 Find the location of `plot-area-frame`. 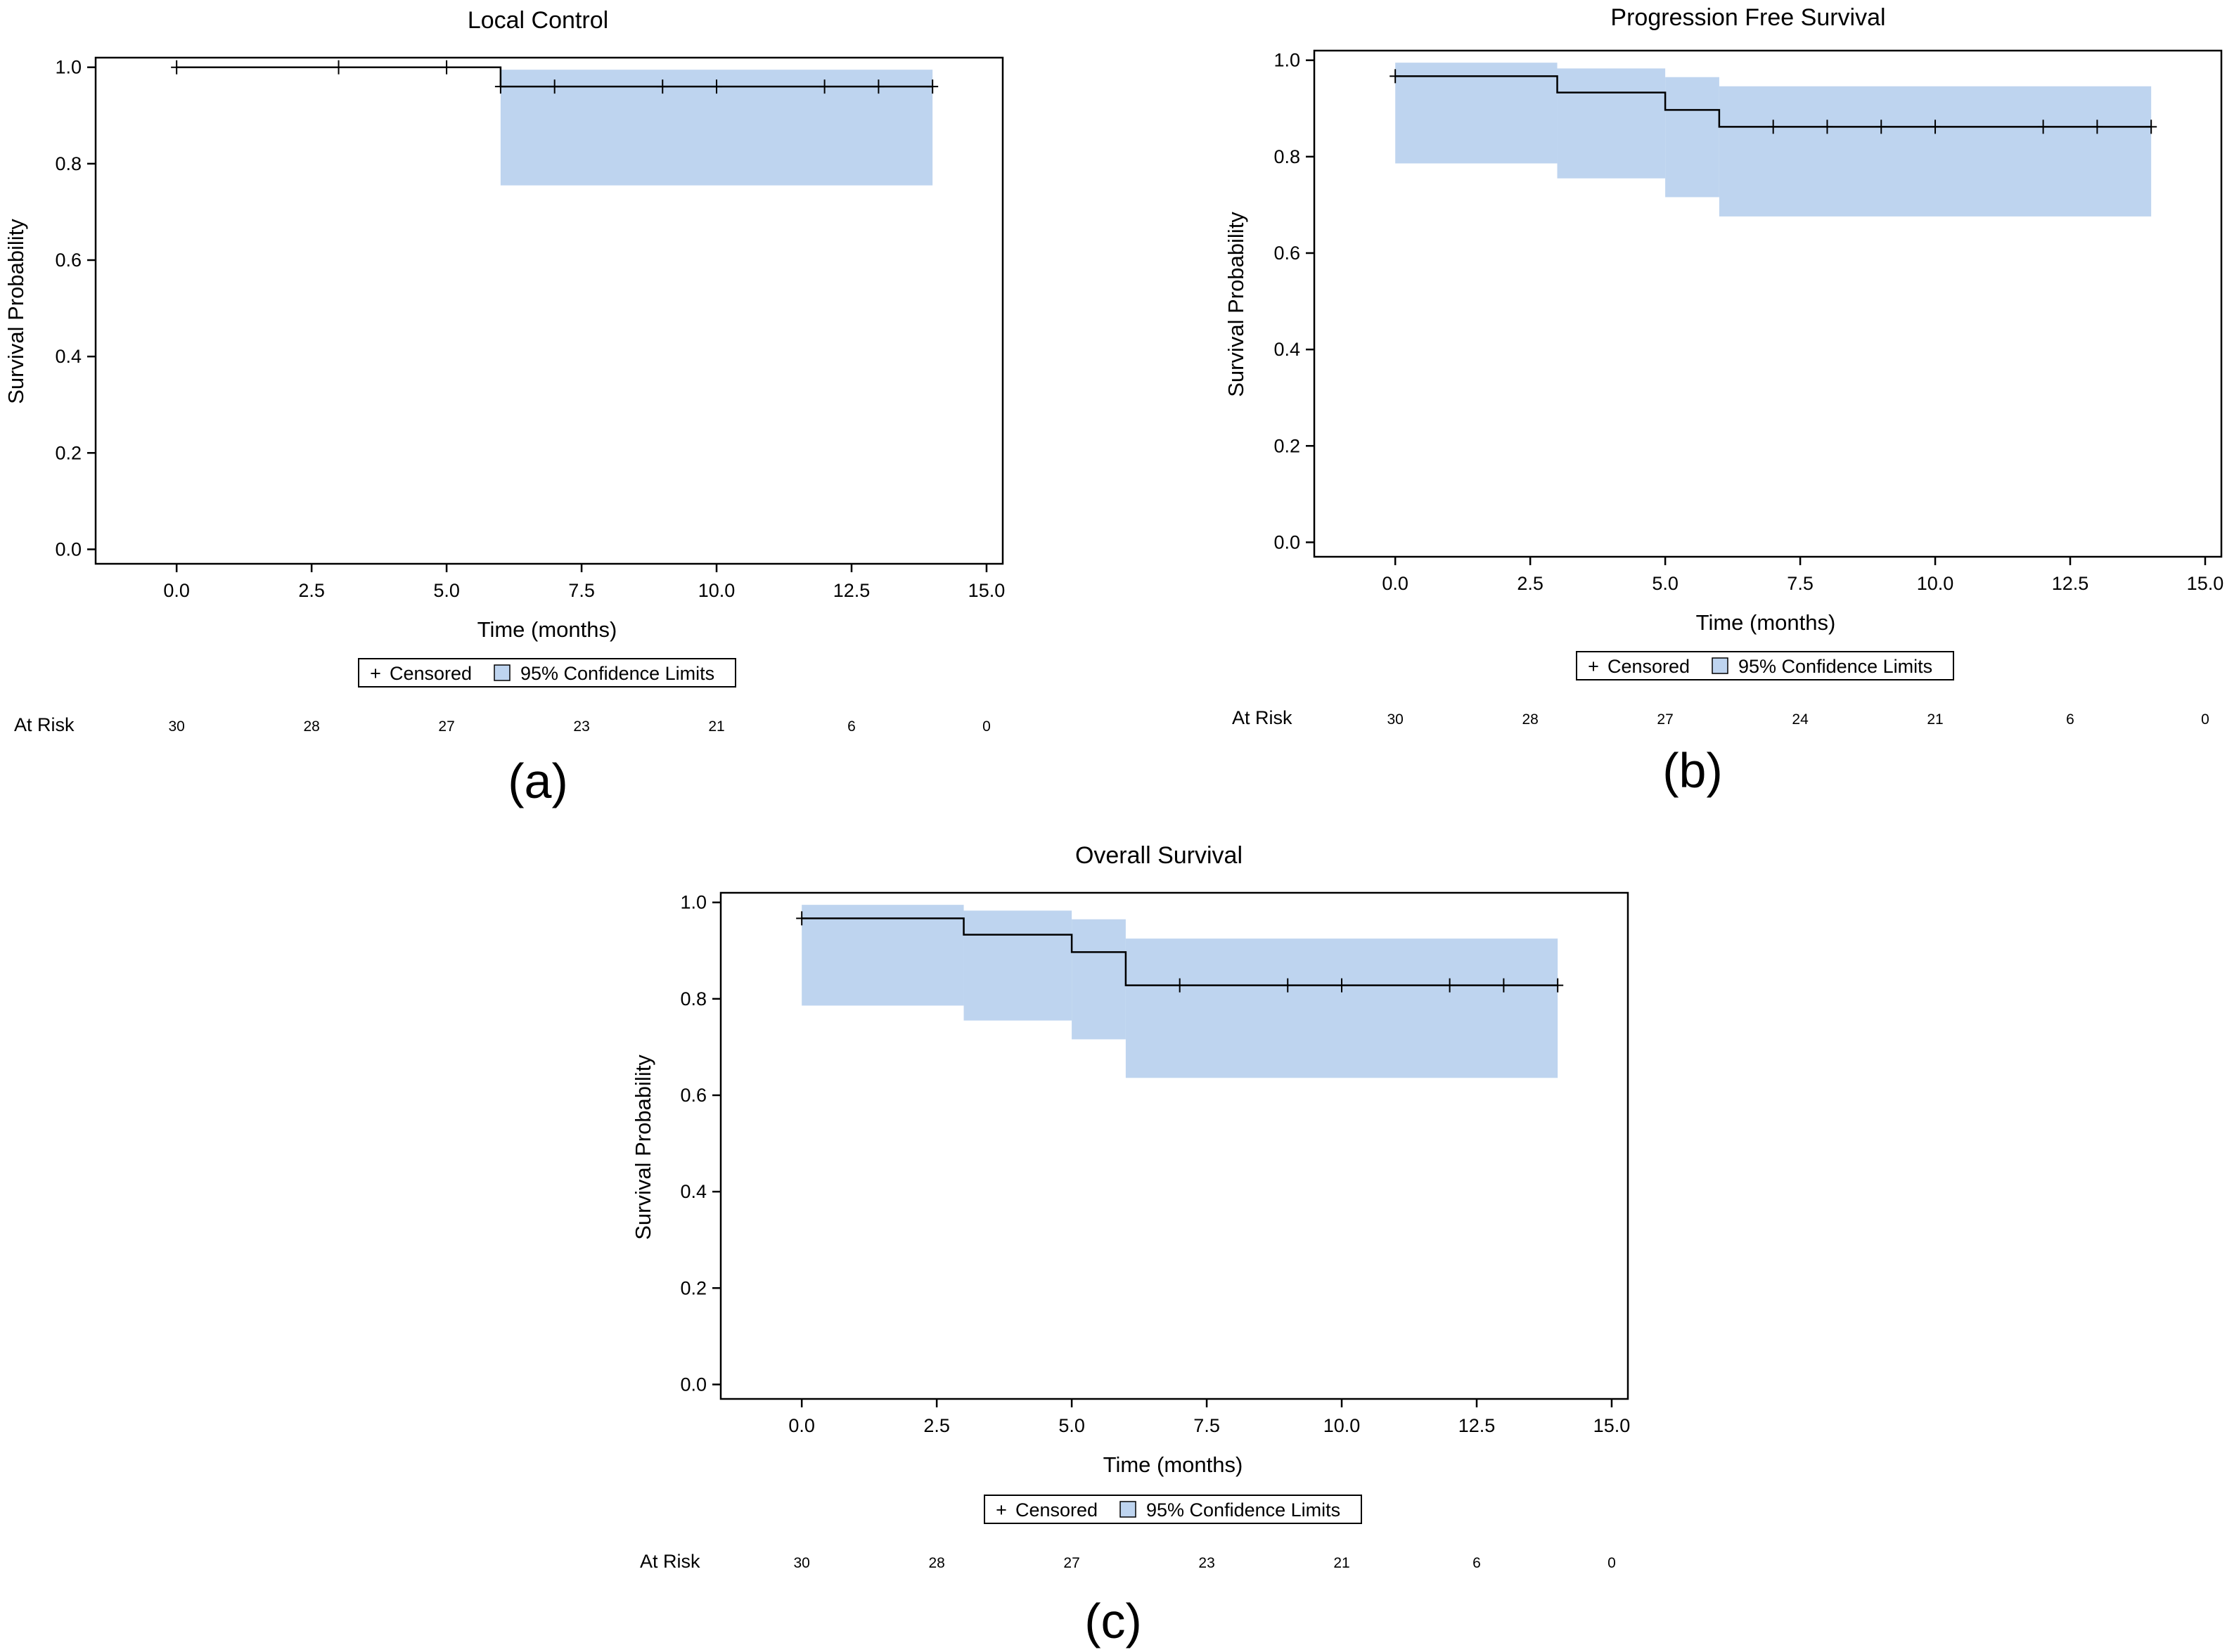

plot-area-frame is located at coordinates (1174, 1145).